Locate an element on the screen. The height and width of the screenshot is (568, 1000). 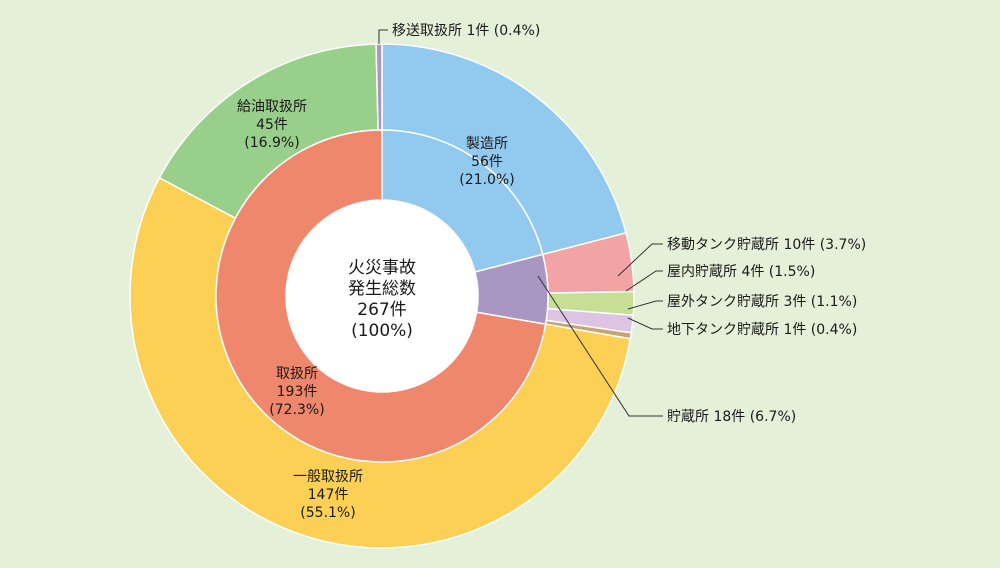
center-hole is located at coordinates (382, 296).